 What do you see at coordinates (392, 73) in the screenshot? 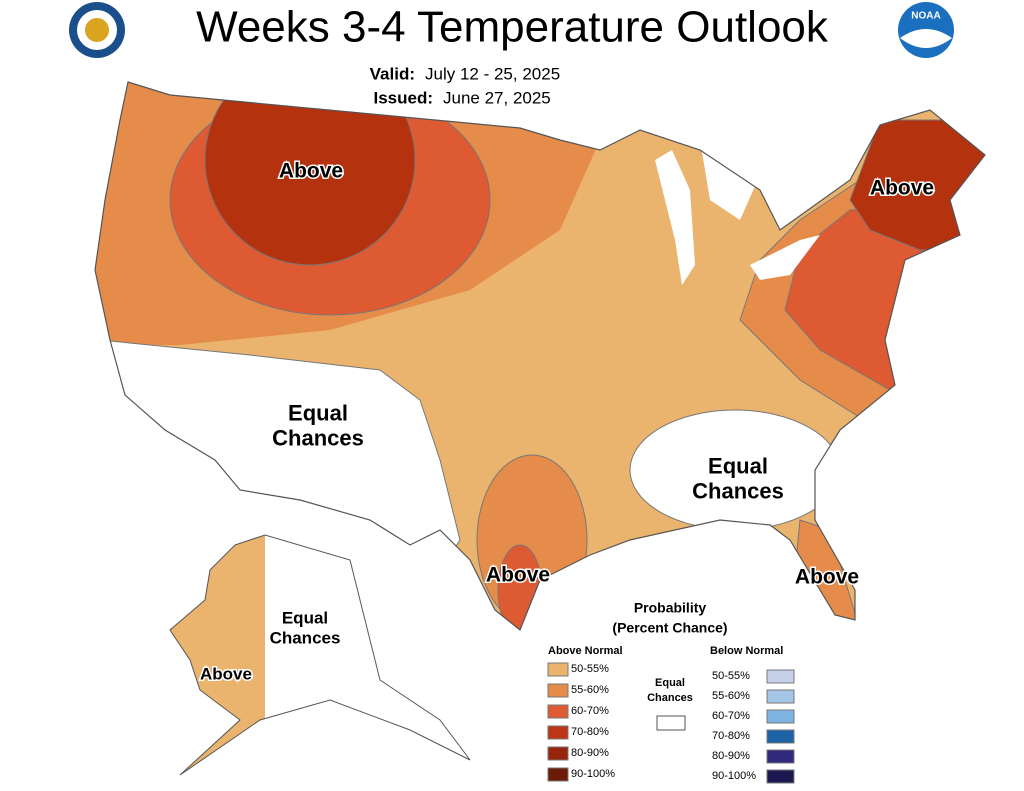
I see `valid-label: Valid:` at bounding box center [392, 73].